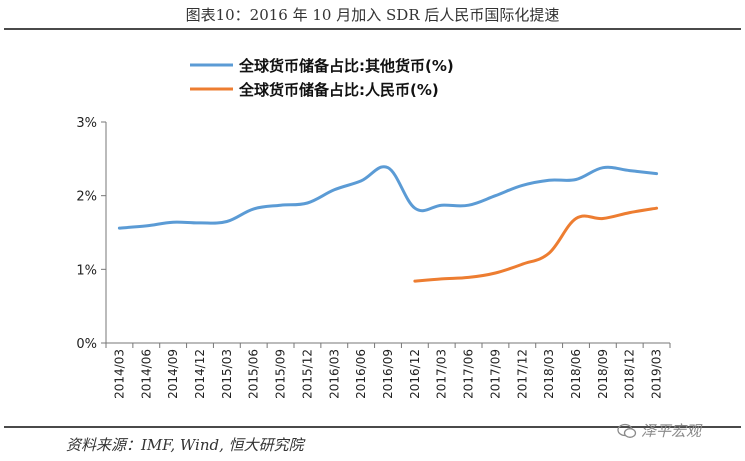  What do you see at coordinates (281, 374) in the screenshot?
I see `x-tick-label: 2015/09` at bounding box center [281, 374].